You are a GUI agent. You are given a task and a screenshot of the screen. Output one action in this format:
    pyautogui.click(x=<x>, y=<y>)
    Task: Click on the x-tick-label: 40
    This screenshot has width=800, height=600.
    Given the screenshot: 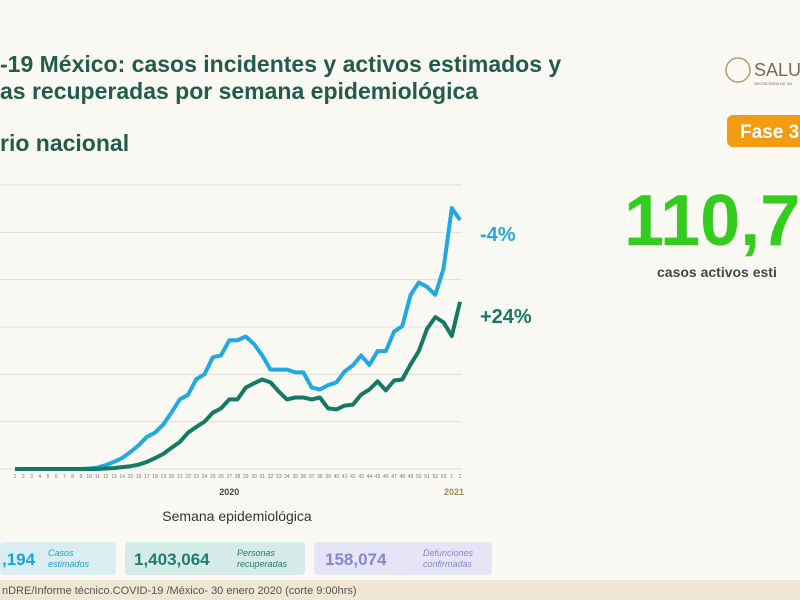 What is the action you would take?
    pyautogui.click(x=337, y=477)
    